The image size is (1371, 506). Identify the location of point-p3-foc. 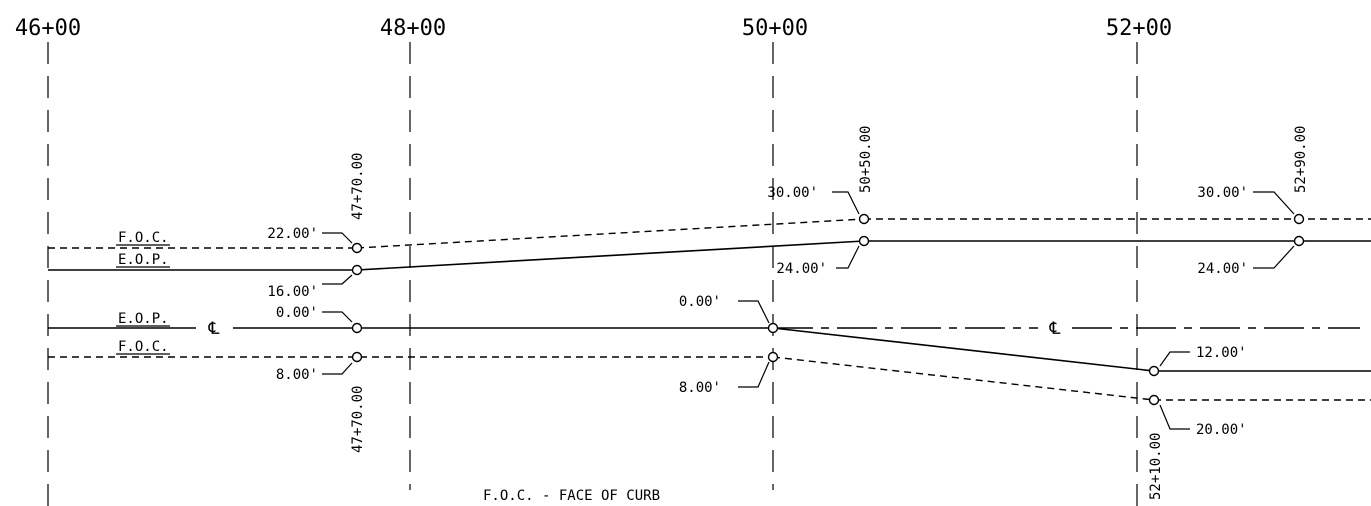
(864, 219).